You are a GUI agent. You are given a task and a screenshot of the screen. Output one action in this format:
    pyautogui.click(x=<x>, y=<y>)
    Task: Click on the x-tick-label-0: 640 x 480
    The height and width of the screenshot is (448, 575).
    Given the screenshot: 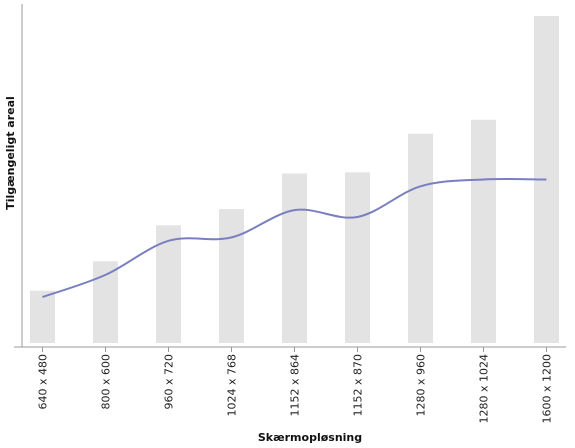 What is the action you would take?
    pyautogui.click(x=43, y=382)
    